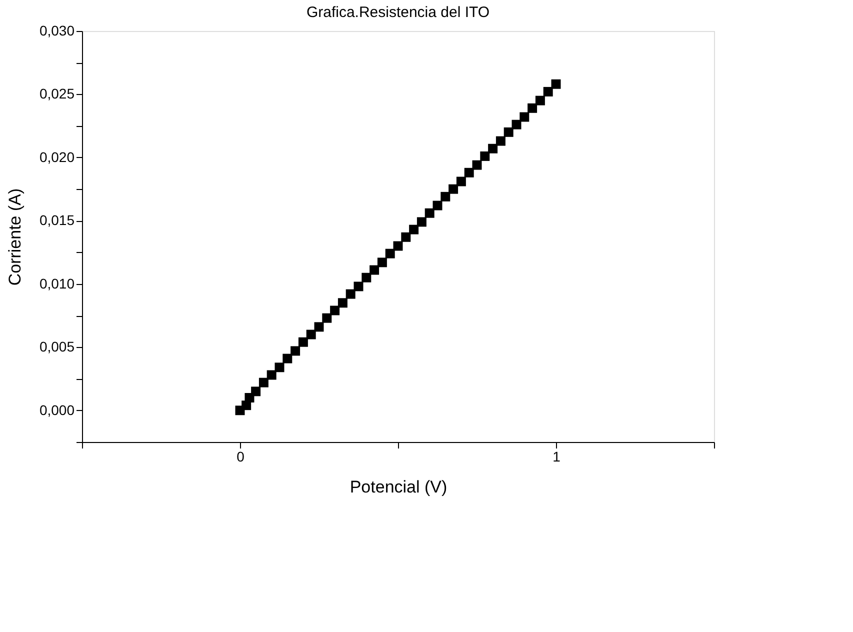 The image size is (853, 632). I want to click on x-tick-label: 1, so click(556, 456).